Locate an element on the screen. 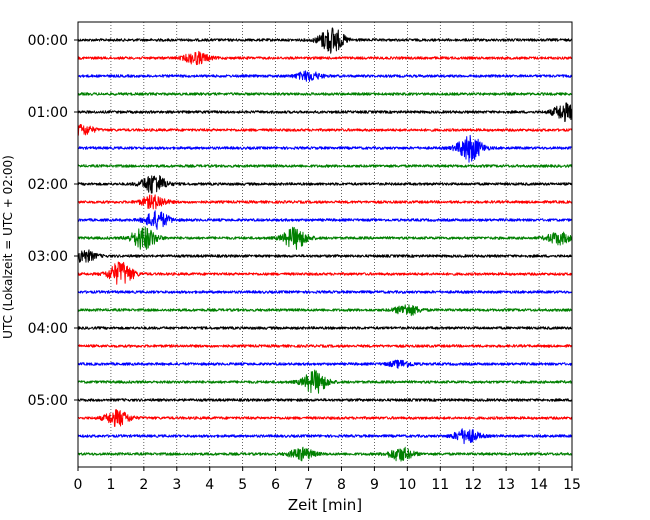 Image resolution: width=650 pixels, height=520 pixels. y-tick-label: 02:00 is located at coordinates (48, 185).